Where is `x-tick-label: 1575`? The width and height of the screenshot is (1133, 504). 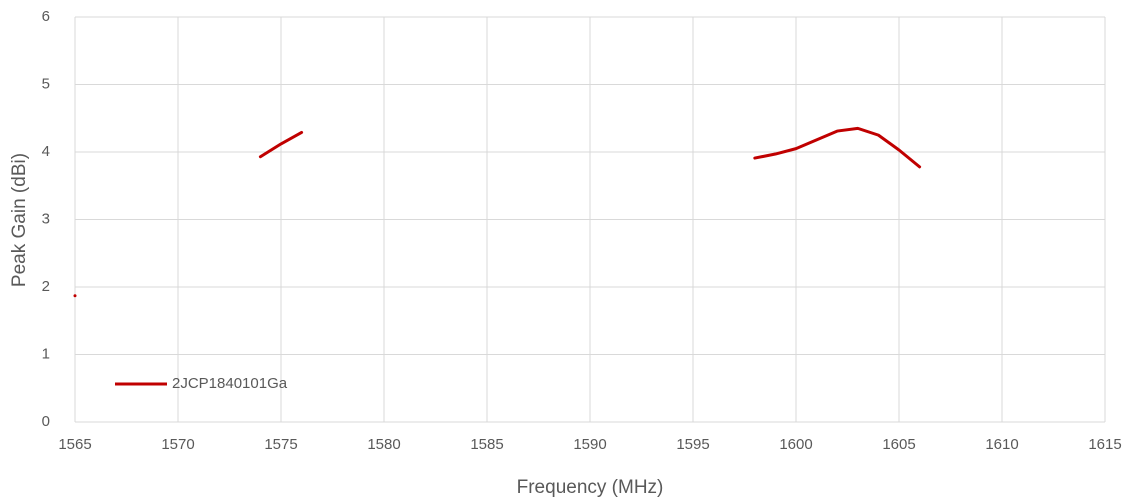
x-tick-label: 1575 is located at coordinates (280, 444).